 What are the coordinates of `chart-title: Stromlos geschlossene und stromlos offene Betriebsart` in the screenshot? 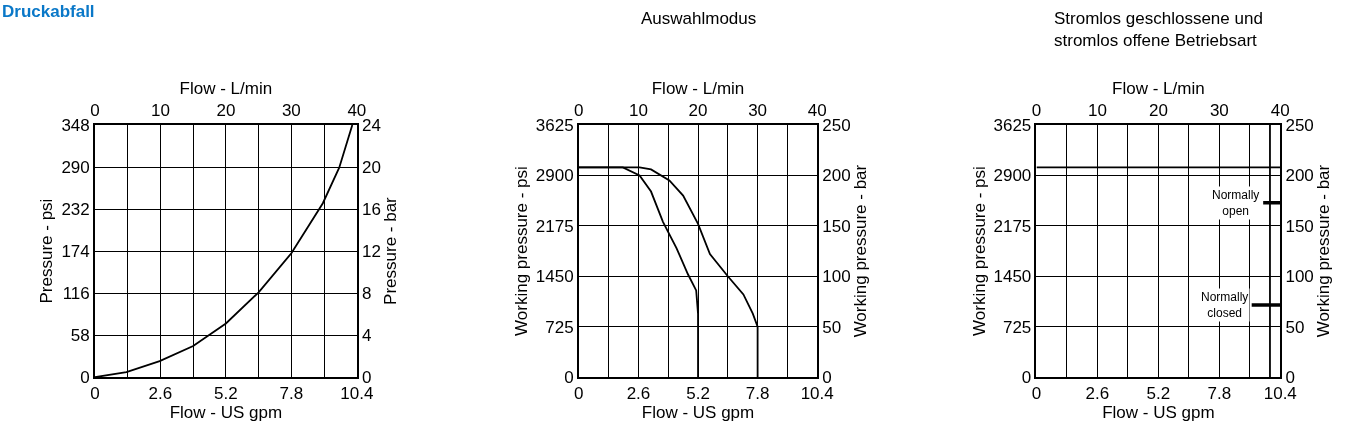 It's located at (1158, 30).